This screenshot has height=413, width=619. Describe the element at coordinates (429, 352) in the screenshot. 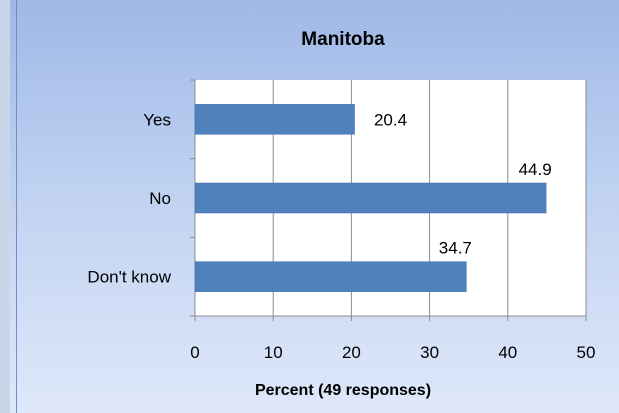

I see `x-tick-label: 30` at that location.